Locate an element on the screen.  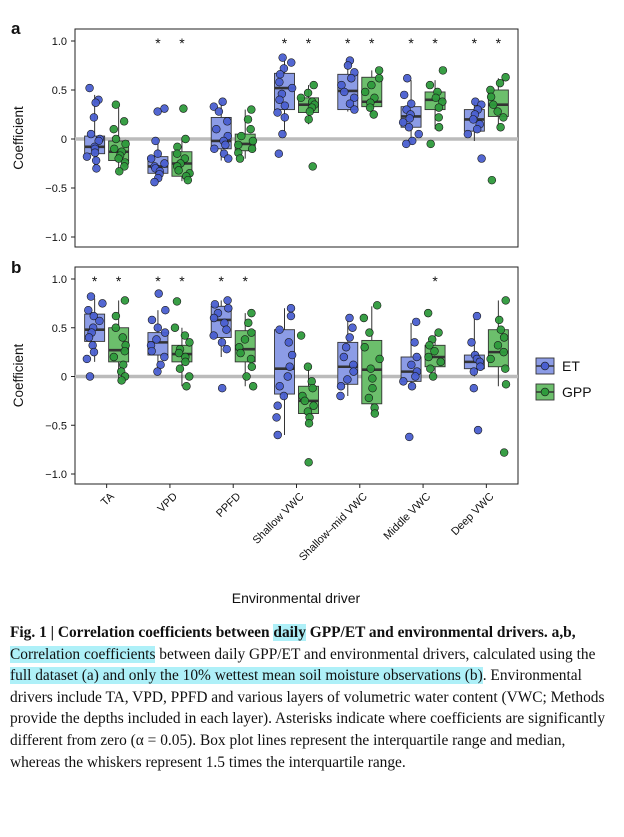
y-tick-label: 0 is located at coordinates (64, 140).